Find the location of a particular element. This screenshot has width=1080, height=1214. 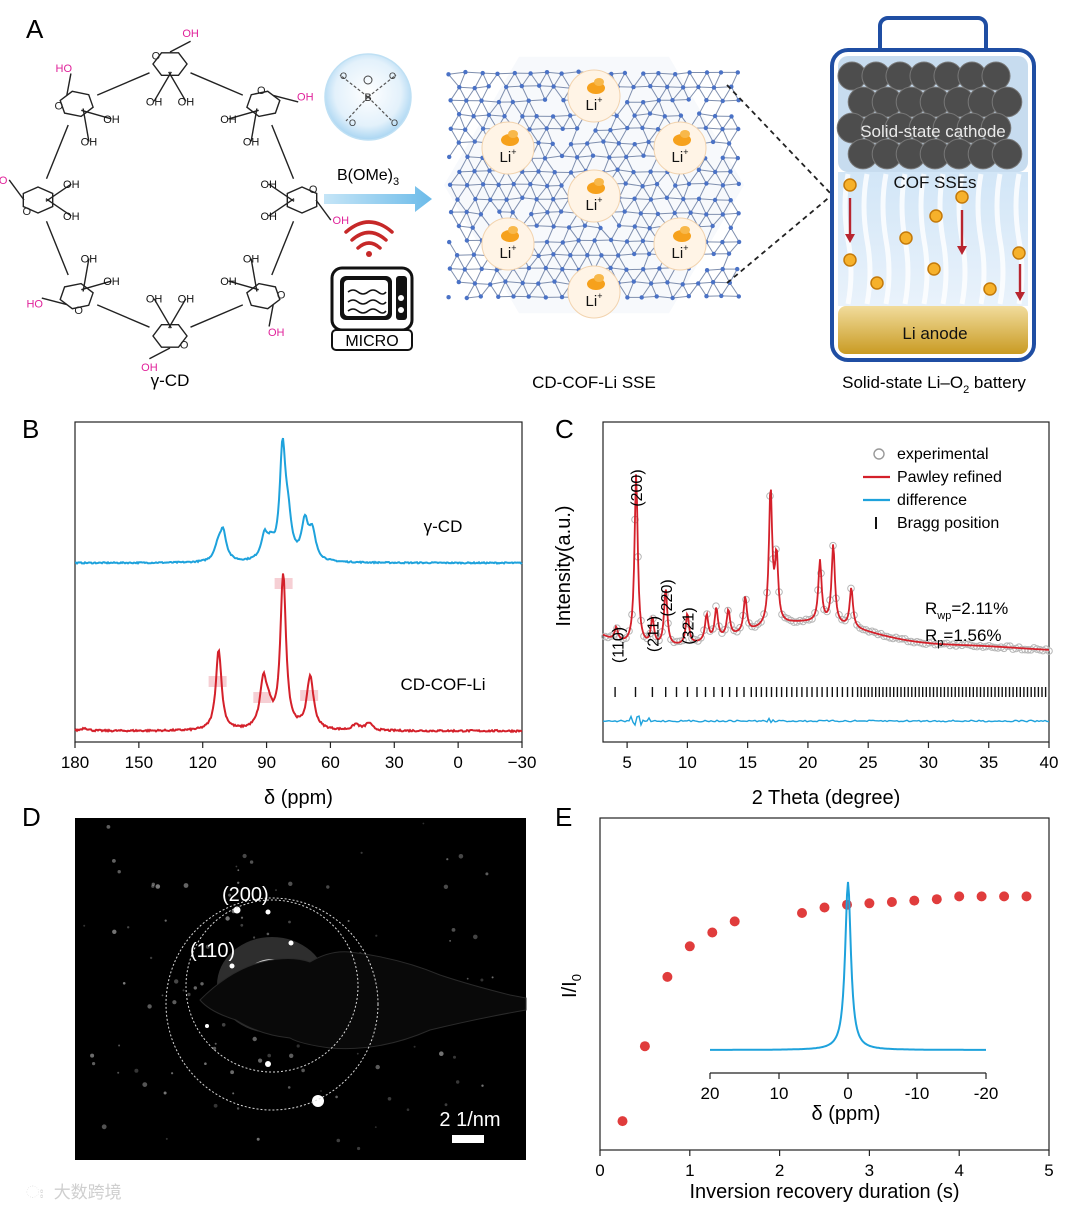

ion-flow-arrowhead is located at coordinates (850, 238).